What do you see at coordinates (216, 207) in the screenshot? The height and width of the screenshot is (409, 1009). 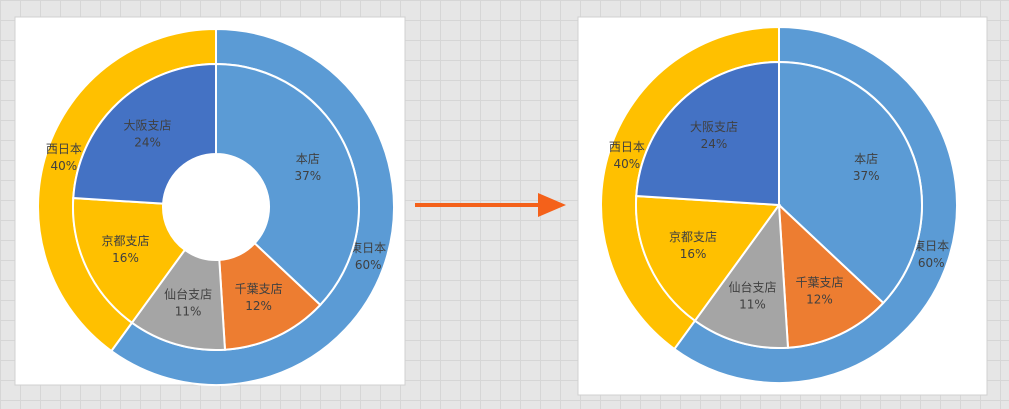 I see `donut-hole` at bounding box center [216, 207].